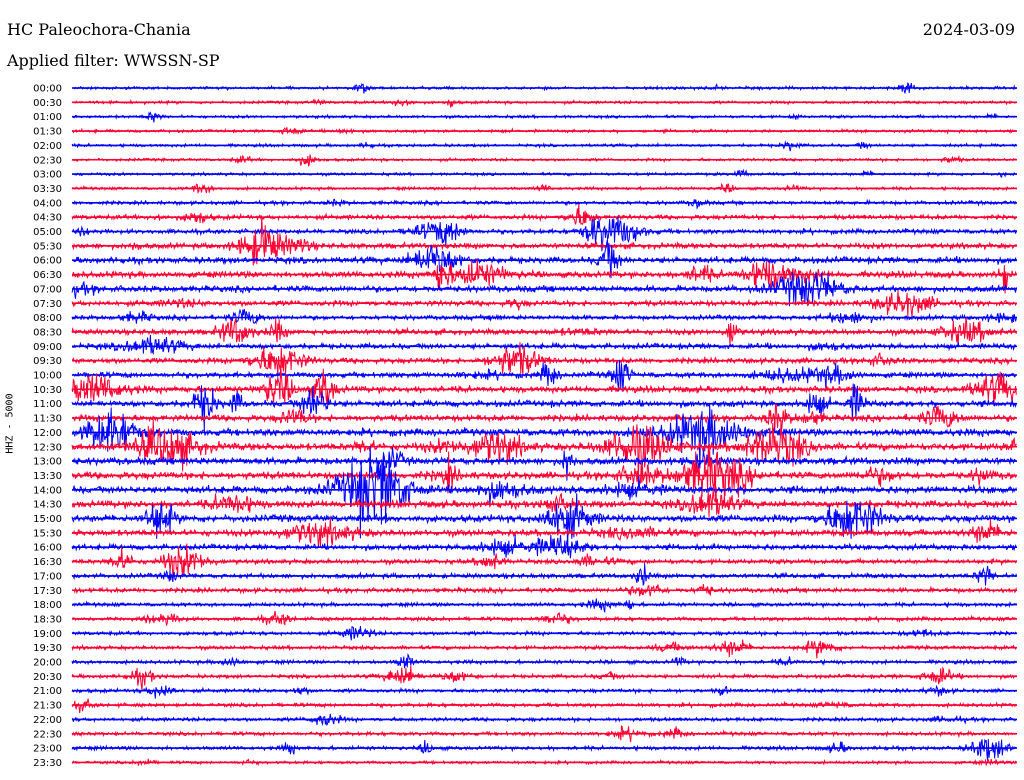 This screenshot has height=780, width=1024. Describe the element at coordinates (968, 29) in the screenshot. I see `date-label: 2024-03-09` at that location.